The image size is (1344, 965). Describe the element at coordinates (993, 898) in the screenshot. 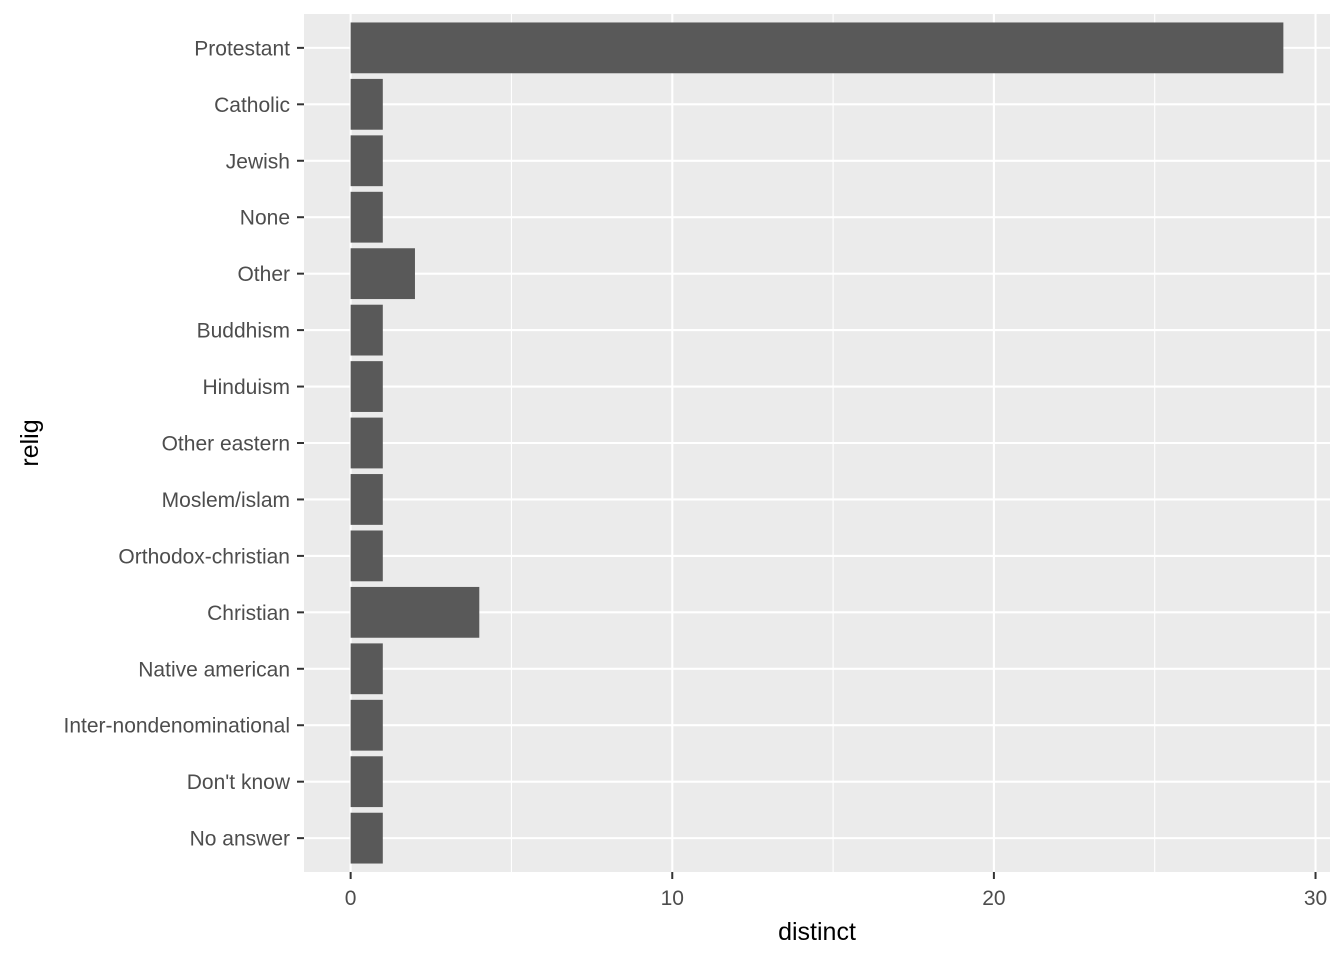

I see `x-tick-label: 20` at that location.